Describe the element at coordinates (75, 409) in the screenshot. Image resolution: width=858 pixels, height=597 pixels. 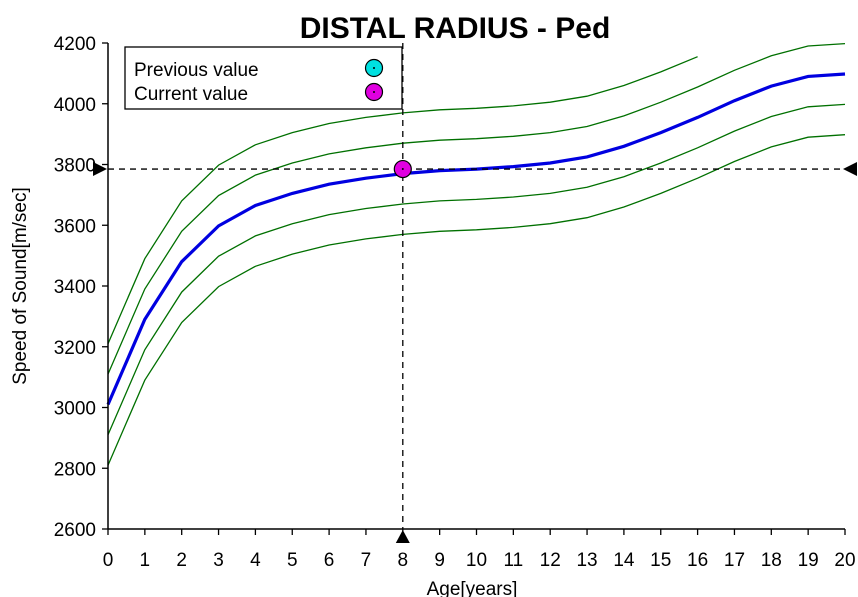
I see `y-tick-label: 3000` at that location.